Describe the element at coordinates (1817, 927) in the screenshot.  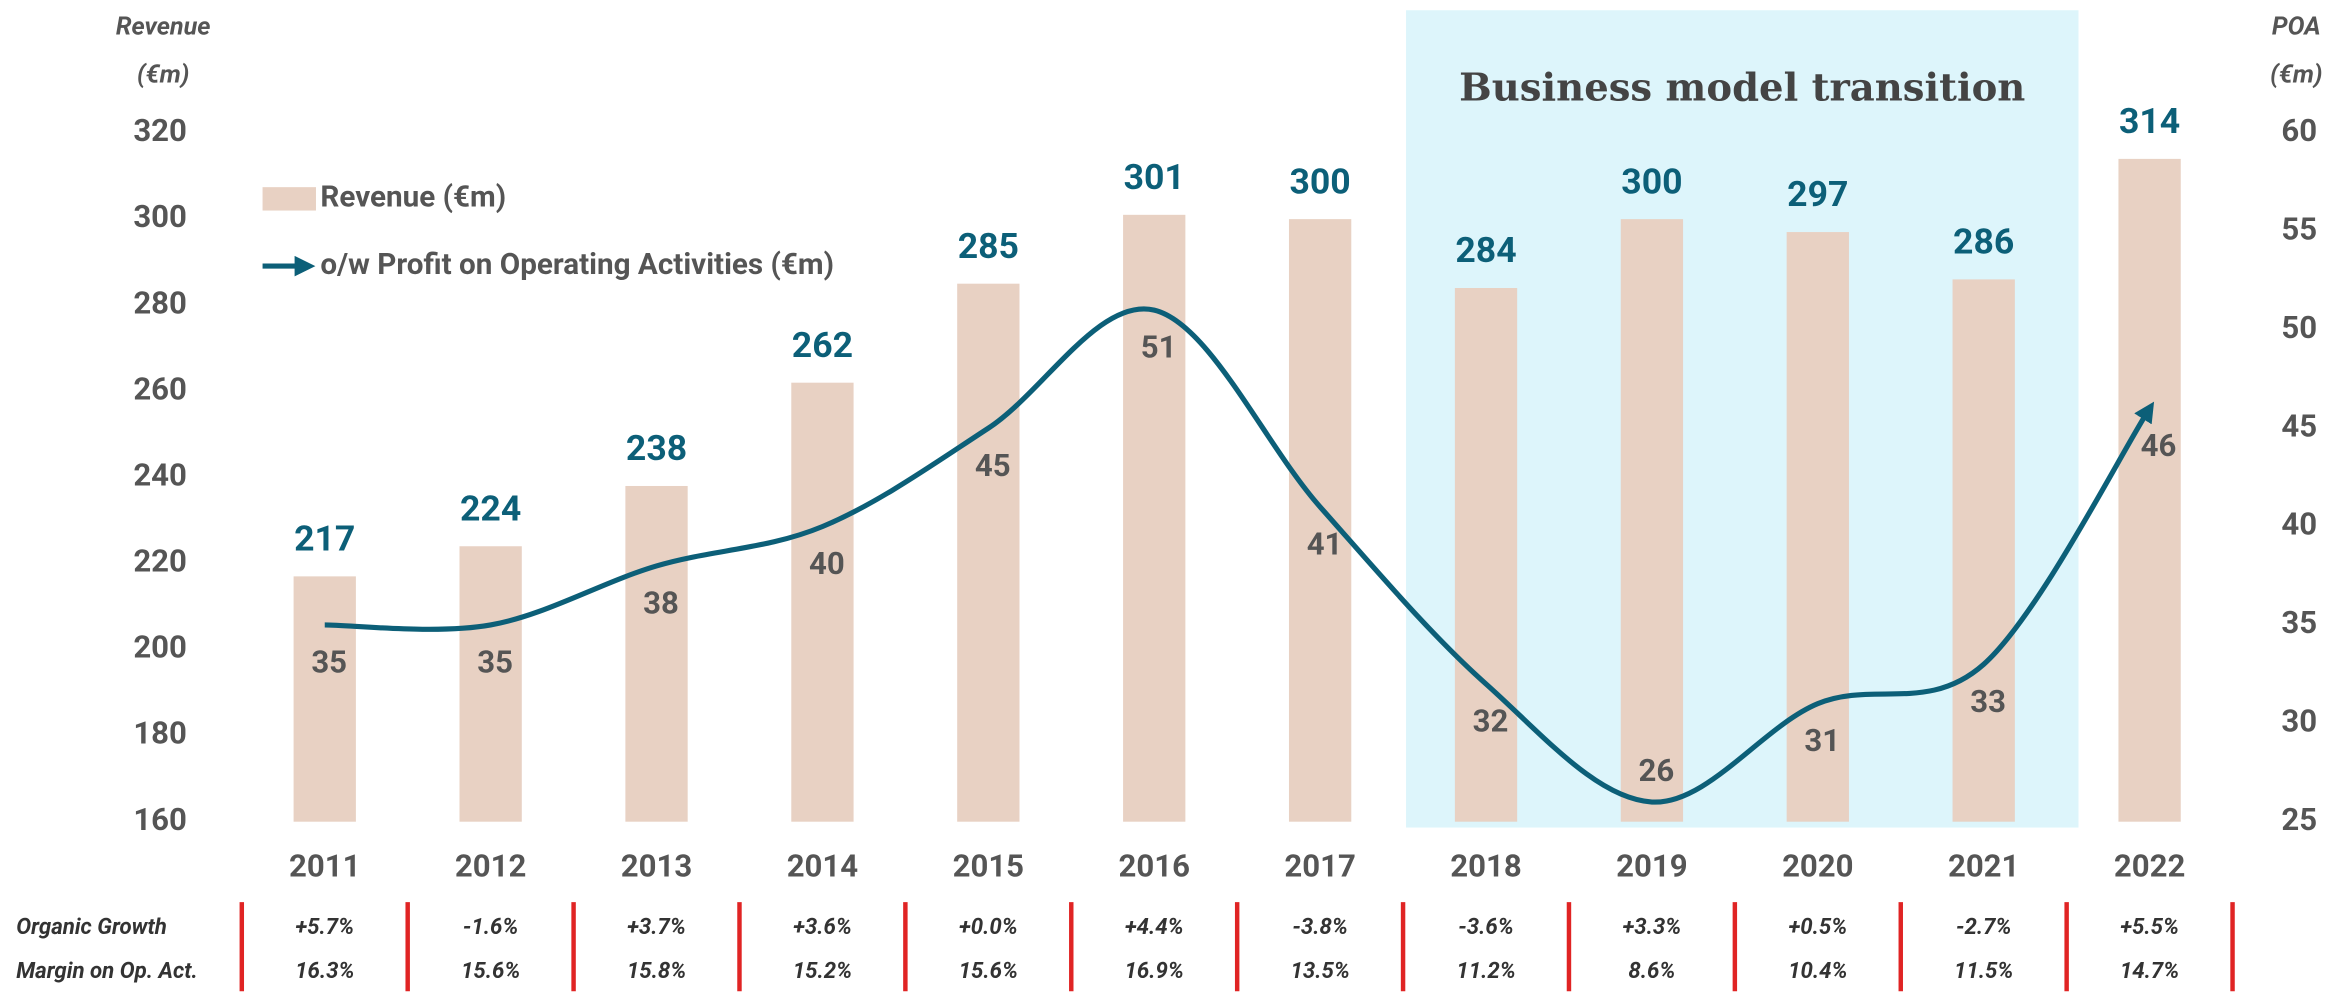
I see `table-cell: +0.5%` at that location.